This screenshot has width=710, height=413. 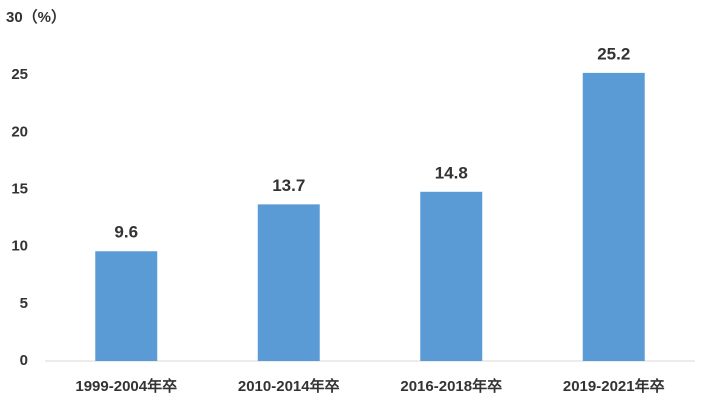 I want to click on data-label: 9.6, so click(x=126, y=232).